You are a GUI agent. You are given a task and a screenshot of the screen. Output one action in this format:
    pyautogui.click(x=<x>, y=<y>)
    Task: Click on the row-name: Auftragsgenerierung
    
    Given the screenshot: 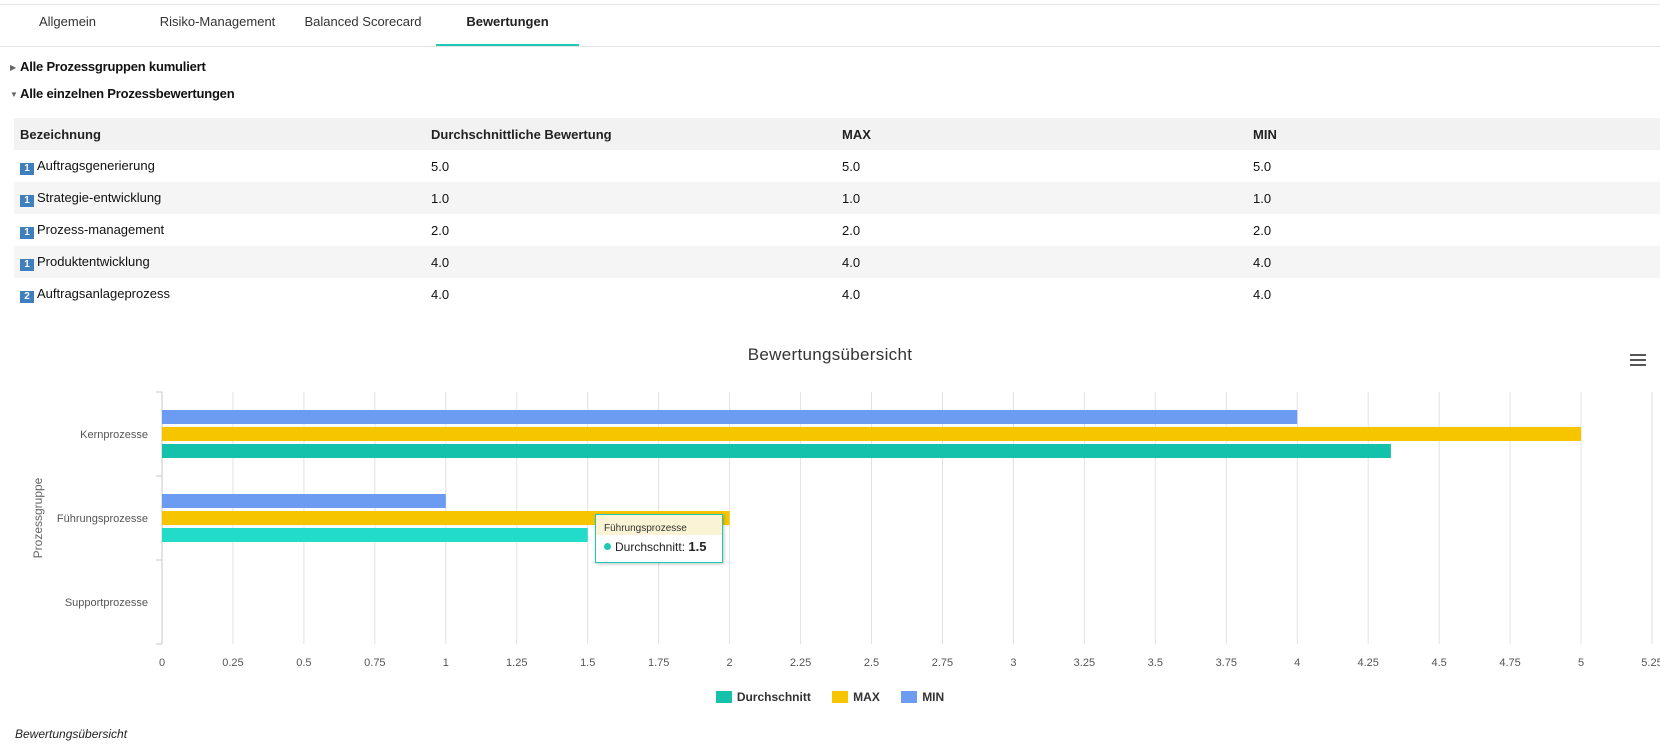 What is the action you would take?
    pyautogui.click(x=96, y=165)
    